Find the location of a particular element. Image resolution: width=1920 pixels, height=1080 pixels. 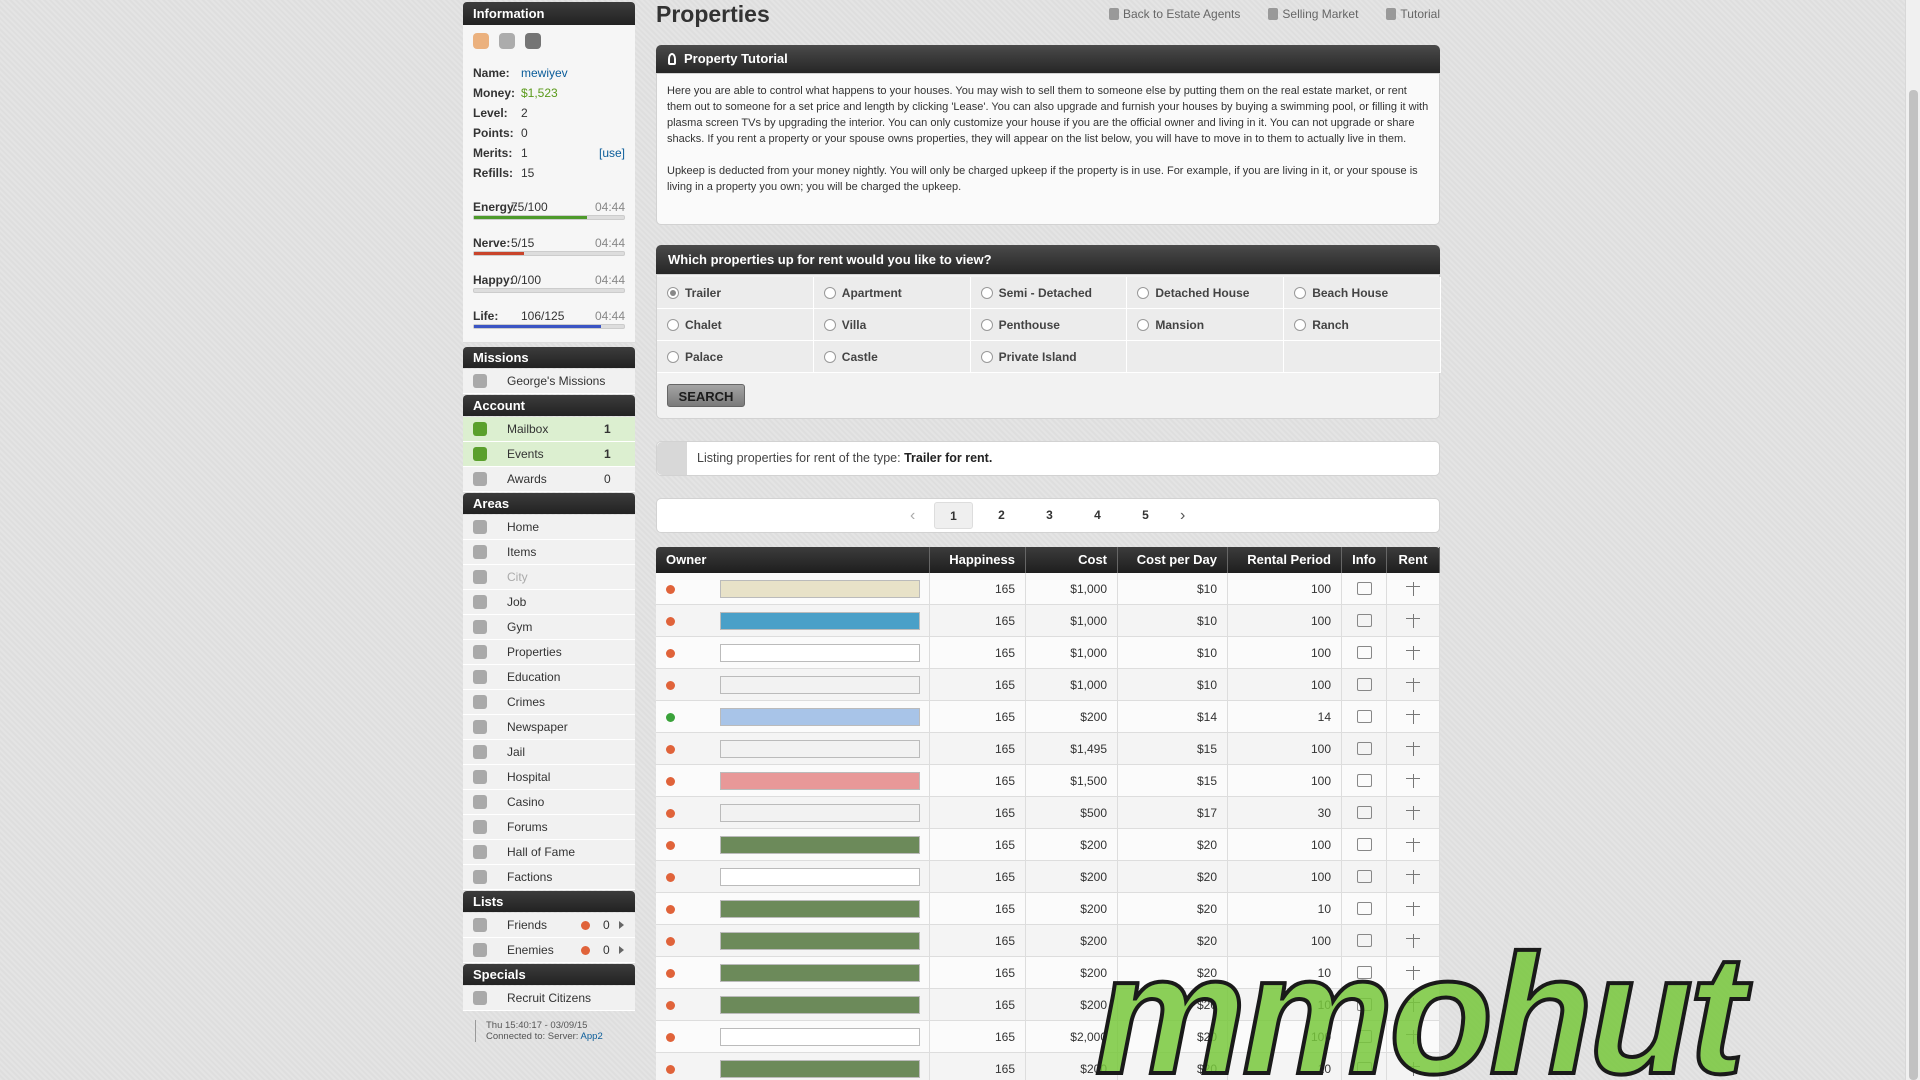

filter-cell: Detached House is located at coordinates (1206, 293).